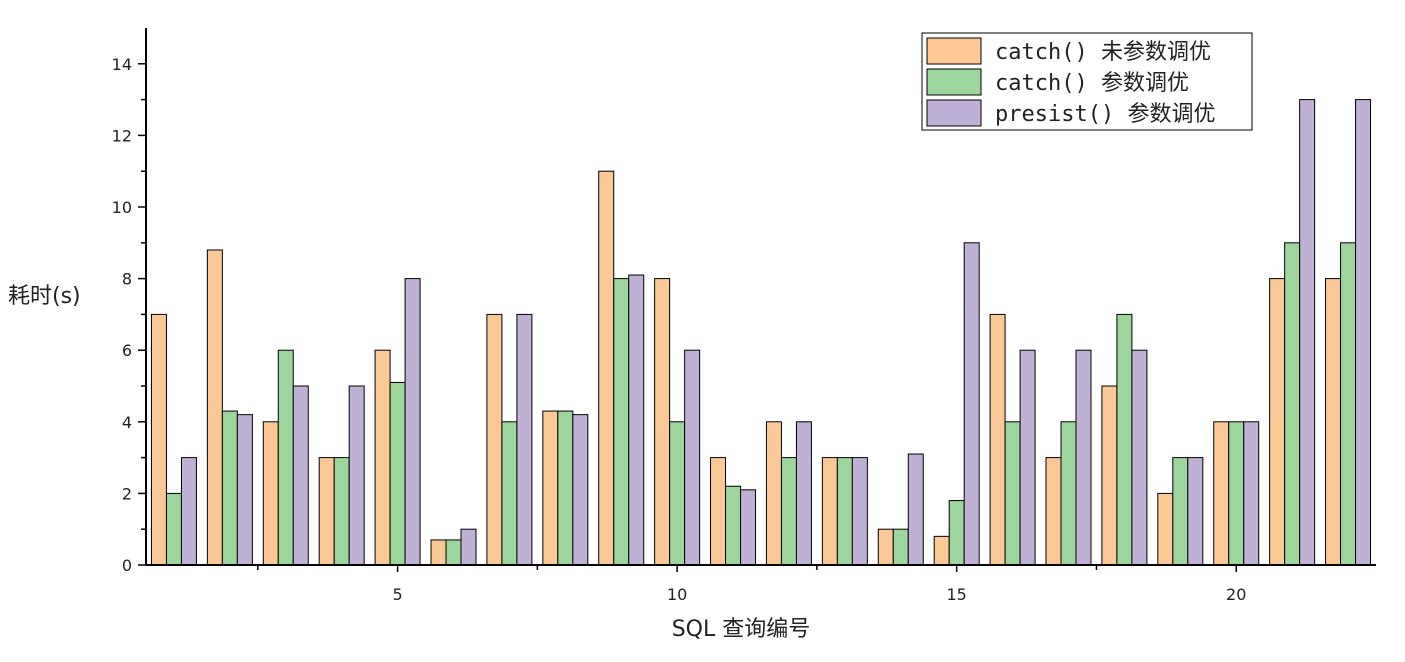 Image resolution: width=1405 pixels, height=662 pixels. Describe the element at coordinates (997, 439) in the screenshot. I see `bar-s1-q16` at that location.